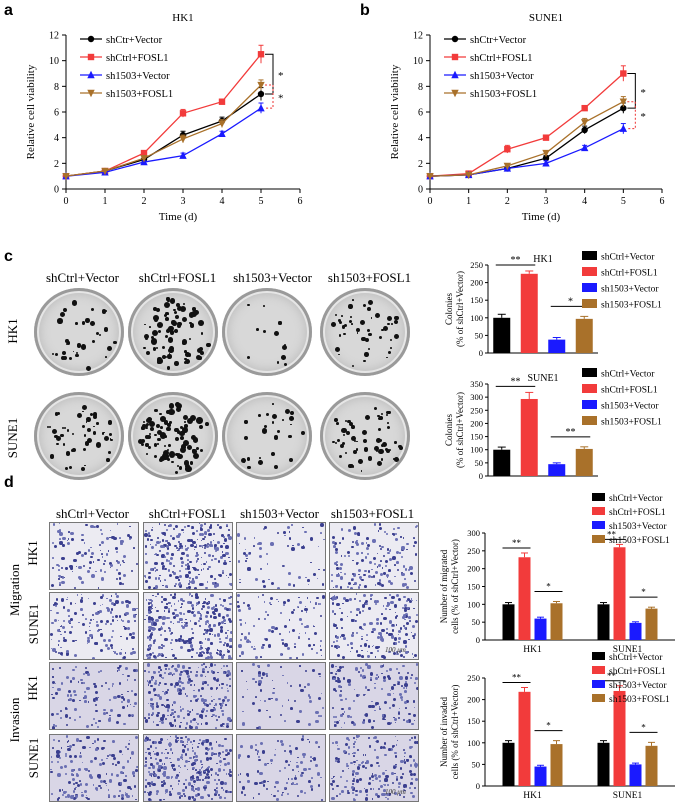 The height and width of the screenshot is (802, 685). I want to click on section-title-invasion: Invasion, so click(14, 720).